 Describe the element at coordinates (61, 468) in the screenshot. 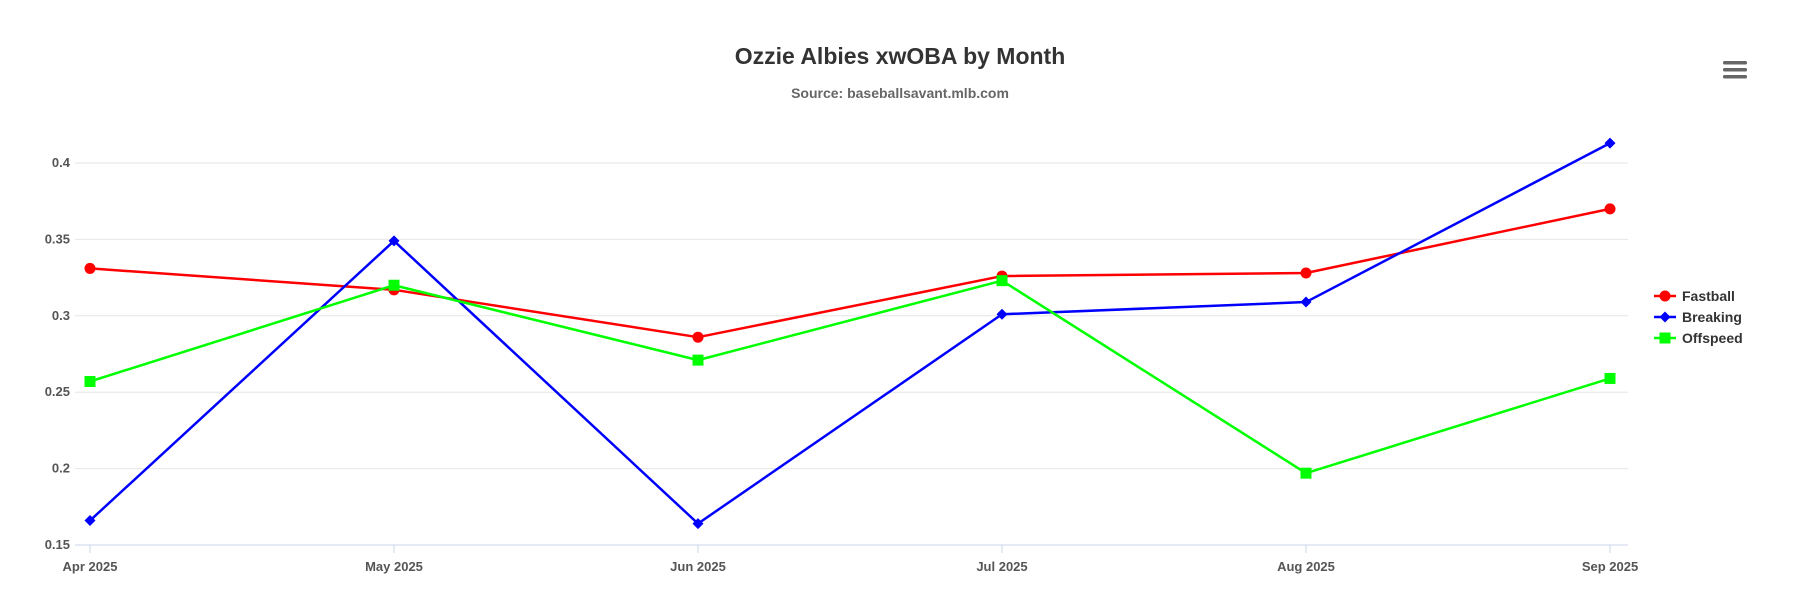

I see `y-tick-label: 0.2` at that location.